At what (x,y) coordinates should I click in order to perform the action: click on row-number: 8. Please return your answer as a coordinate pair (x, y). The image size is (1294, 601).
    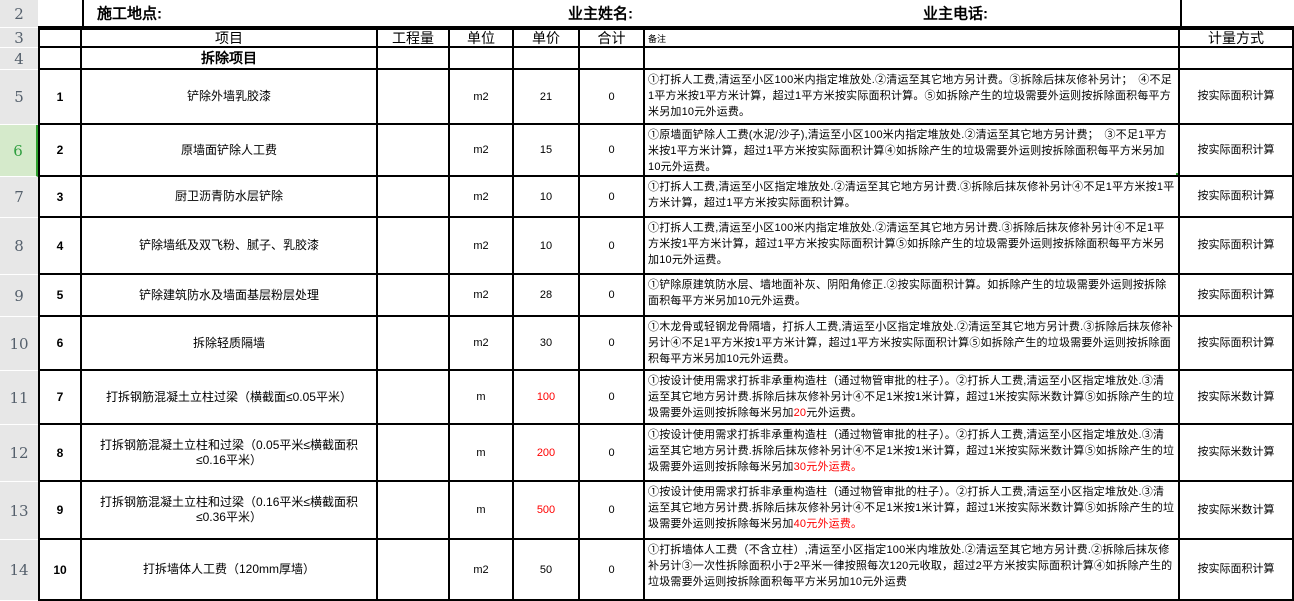
    Looking at the image, I should click on (19, 246).